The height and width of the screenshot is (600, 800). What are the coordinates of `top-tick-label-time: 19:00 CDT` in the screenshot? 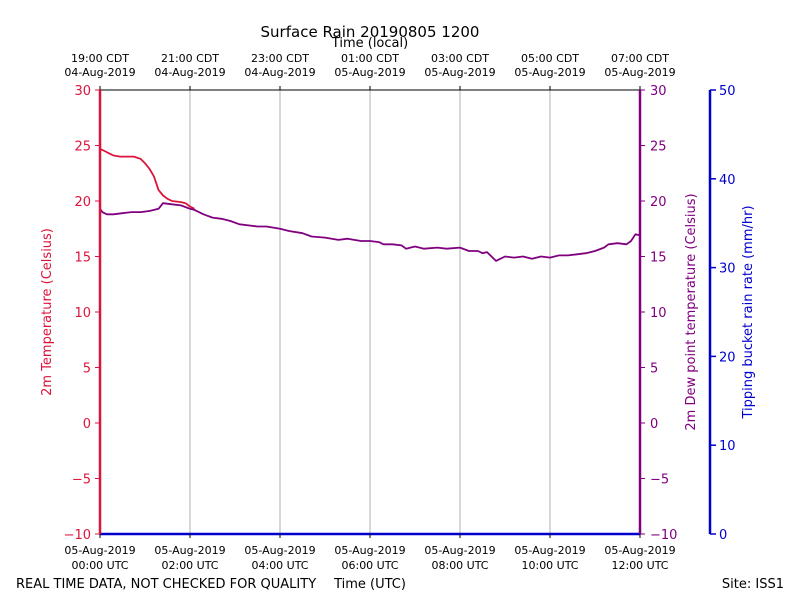 It's located at (100, 58).